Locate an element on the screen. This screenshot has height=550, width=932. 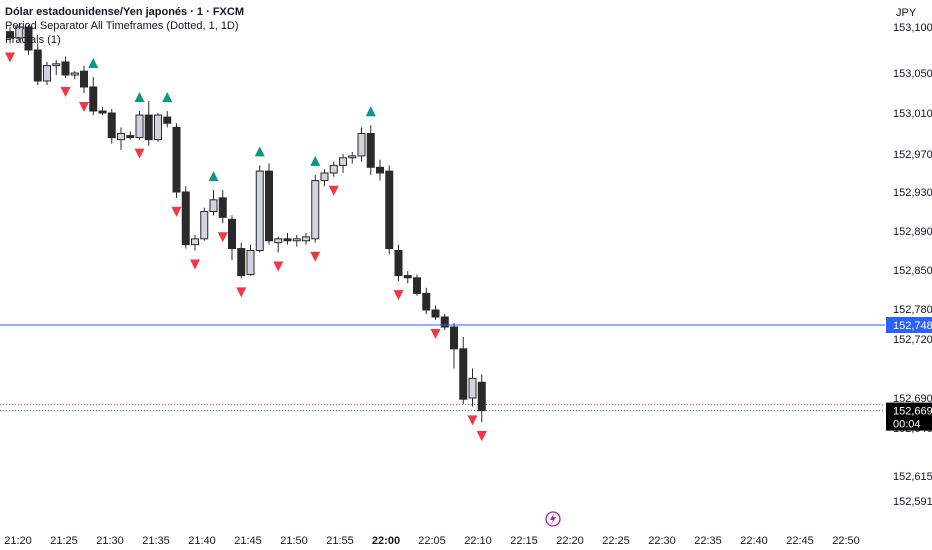
x-tick-label: 21:40 is located at coordinates (202, 541).